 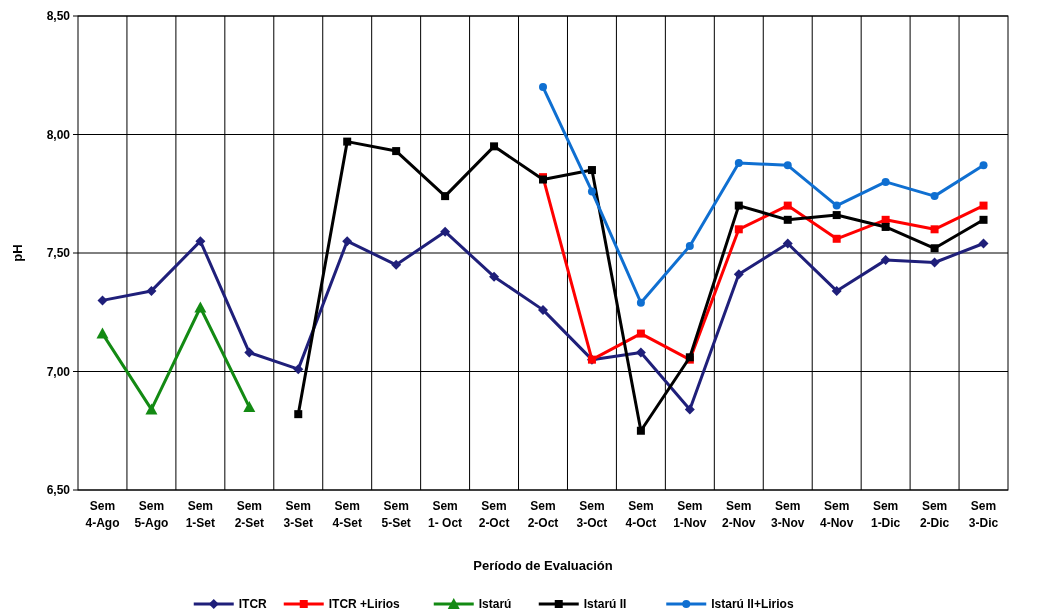 I want to click on x-tick-label: Sem 1-Set, so click(x=200, y=514).